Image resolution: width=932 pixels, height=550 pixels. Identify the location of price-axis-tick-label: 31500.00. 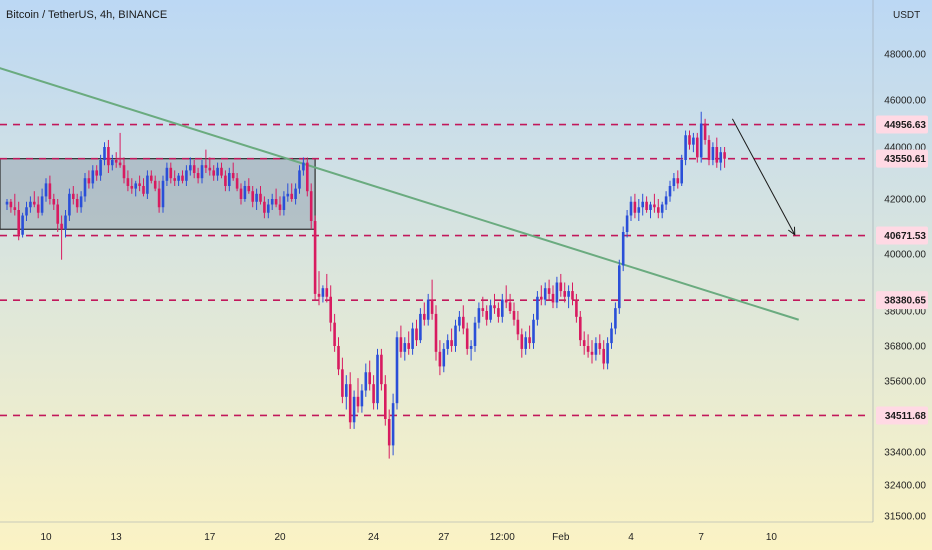
(905, 517).